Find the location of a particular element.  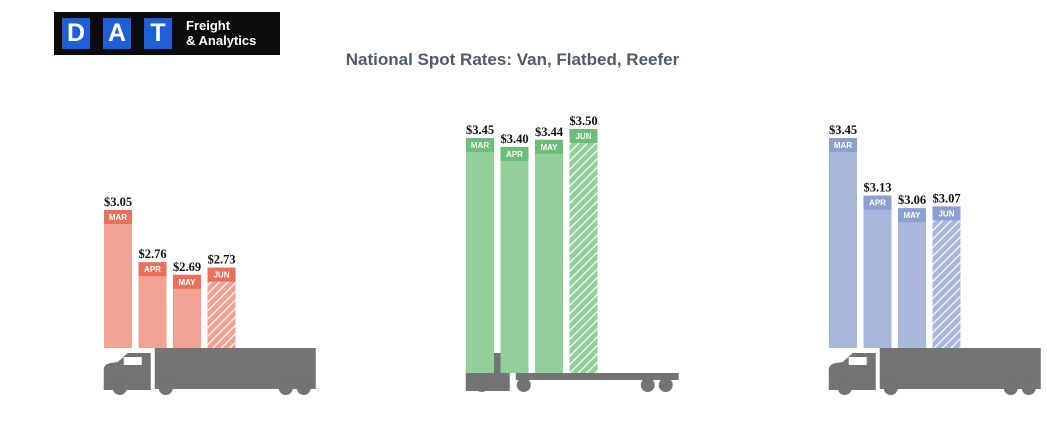

value-label: $2.69 is located at coordinates (187, 267).